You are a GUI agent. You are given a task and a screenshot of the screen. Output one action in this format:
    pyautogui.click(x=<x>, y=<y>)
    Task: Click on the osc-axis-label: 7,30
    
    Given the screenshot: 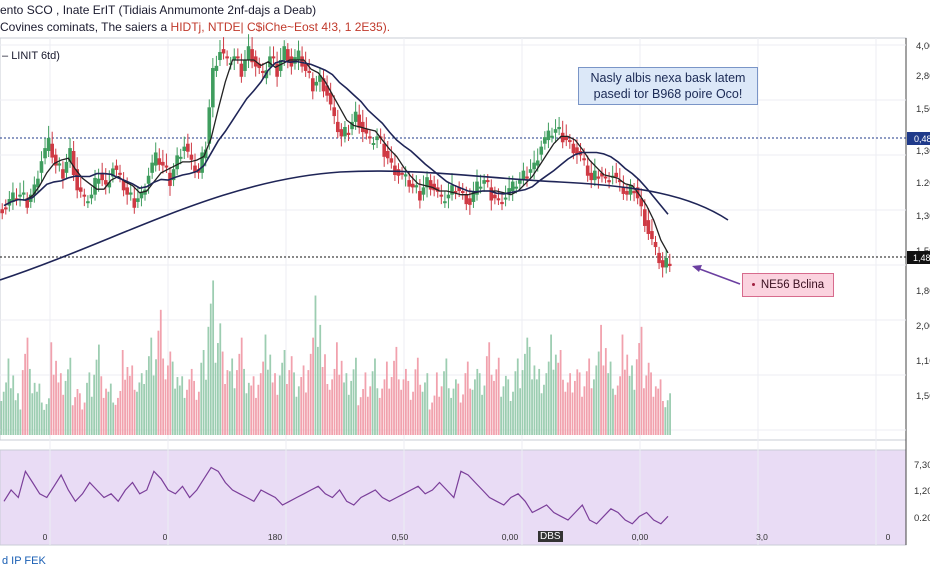 What is the action you would take?
    pyautogui.click(x=922, y=465)
    